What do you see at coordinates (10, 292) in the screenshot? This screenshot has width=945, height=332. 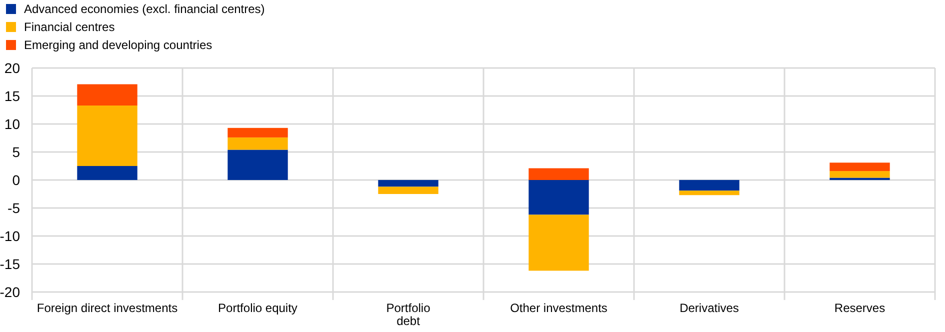 I see `y-tick-label: -20` at bounding box center [10, 292].